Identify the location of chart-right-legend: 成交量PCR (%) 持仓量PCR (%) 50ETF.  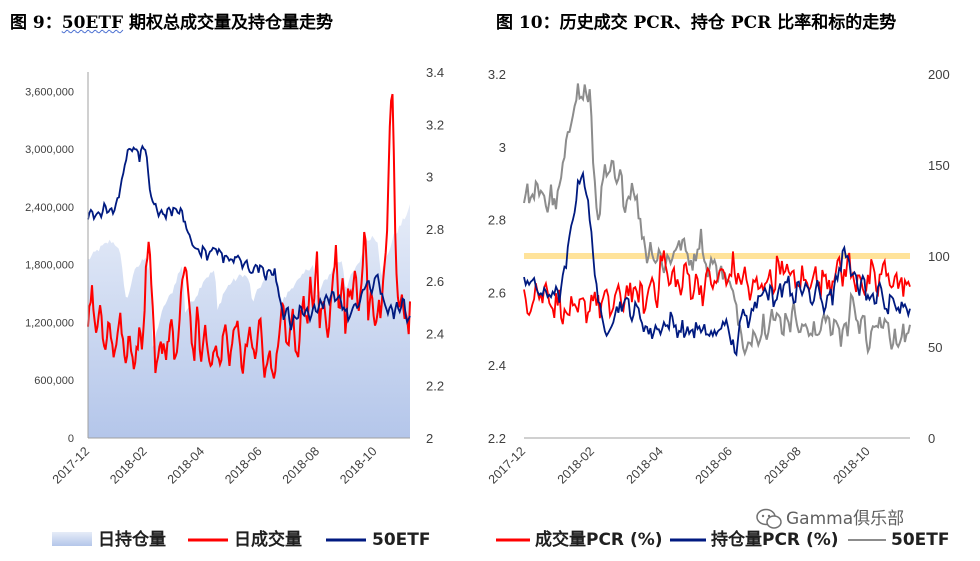
(722, 539).